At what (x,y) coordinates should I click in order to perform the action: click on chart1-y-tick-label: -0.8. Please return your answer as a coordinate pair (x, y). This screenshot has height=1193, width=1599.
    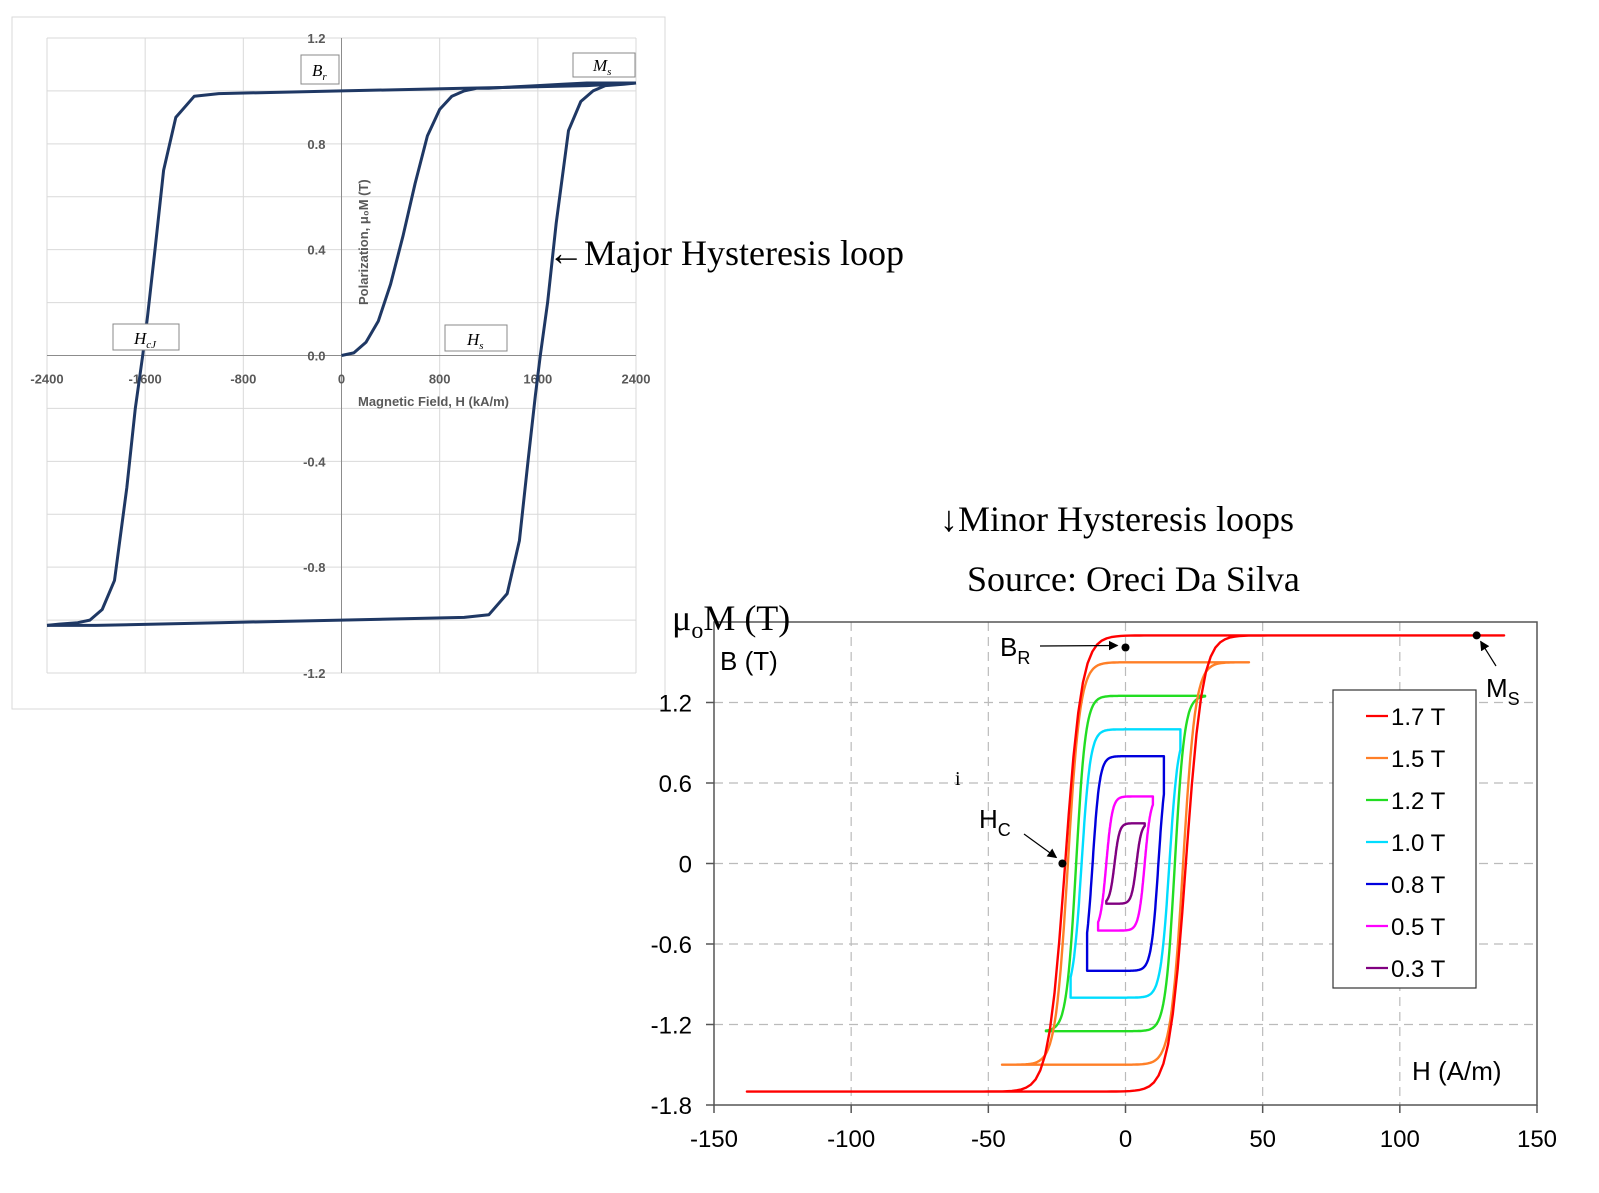
    Looking at the image, I should click on (314, 567).